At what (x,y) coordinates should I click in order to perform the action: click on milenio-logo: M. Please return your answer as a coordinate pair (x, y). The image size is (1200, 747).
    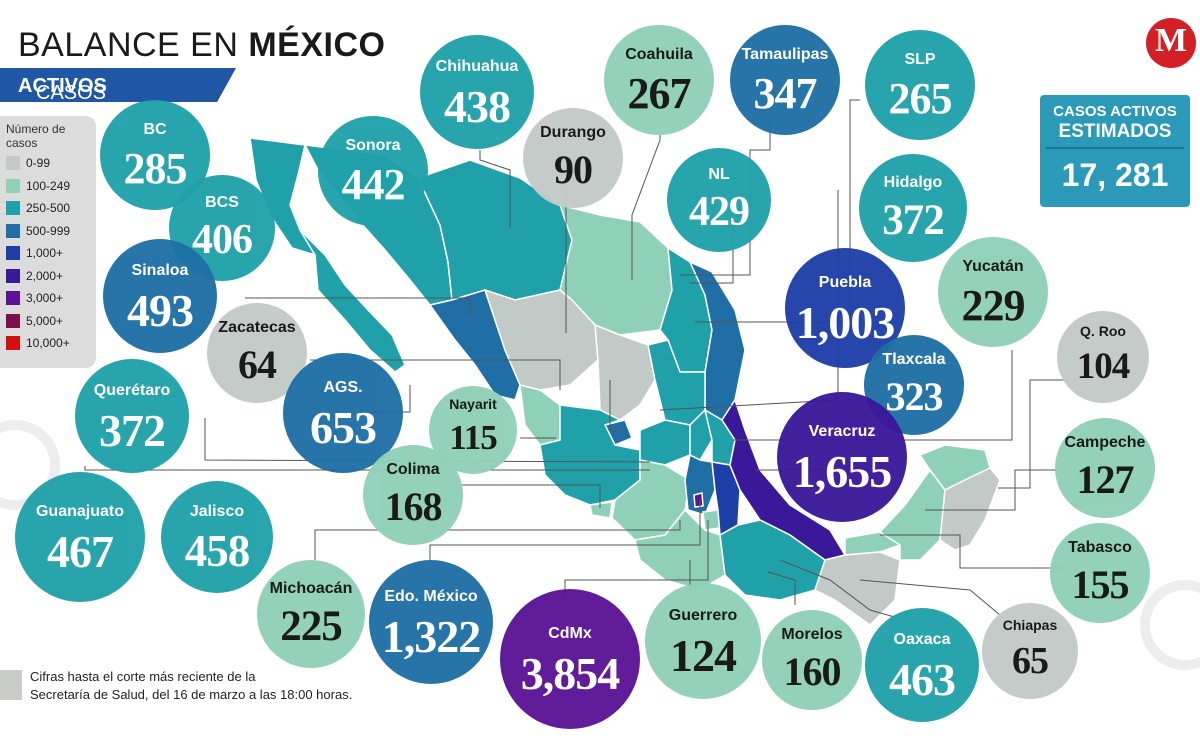
    Looking at the image, I should click on (1171, 43).